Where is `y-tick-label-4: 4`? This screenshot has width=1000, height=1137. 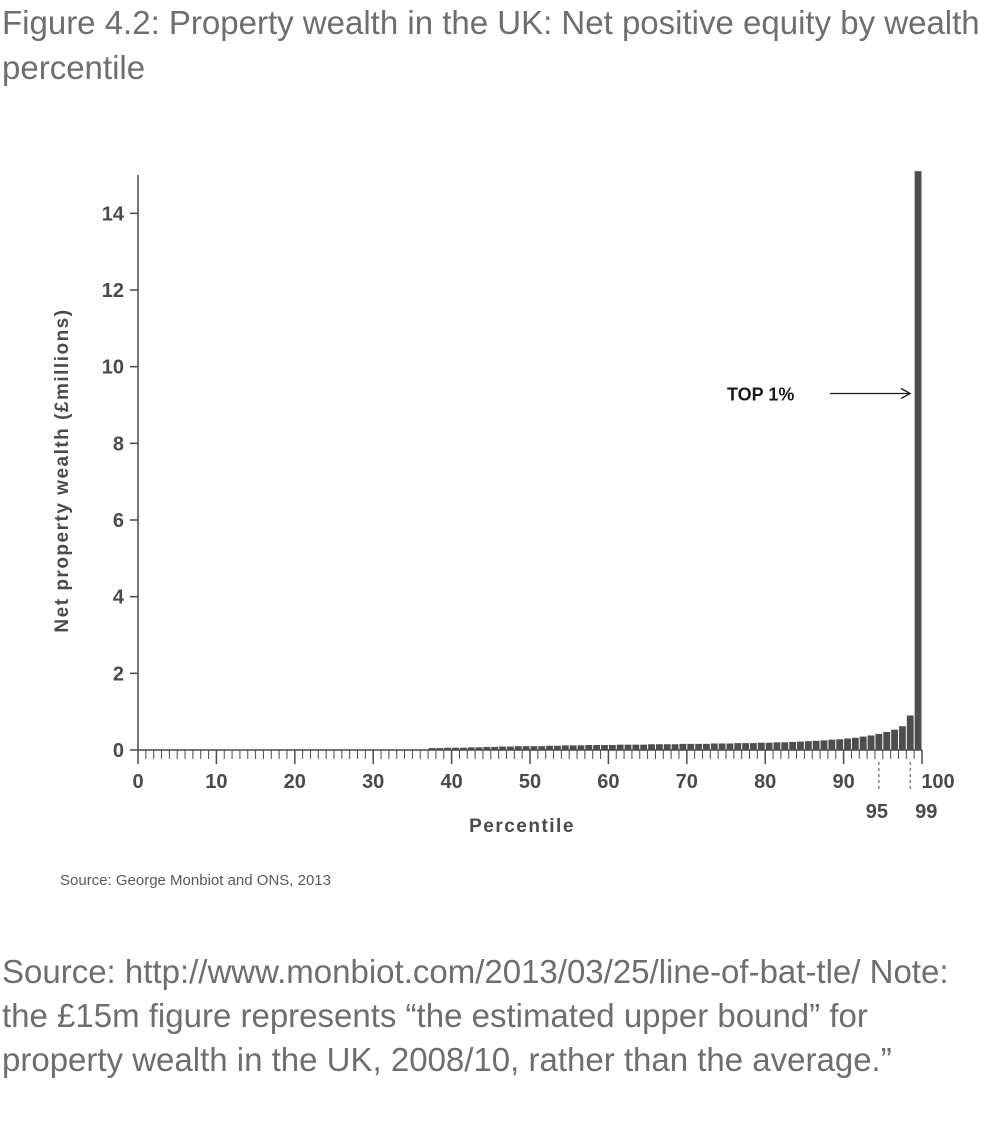
y-tick-label-4: 4 is located at coordinates (119, 598).